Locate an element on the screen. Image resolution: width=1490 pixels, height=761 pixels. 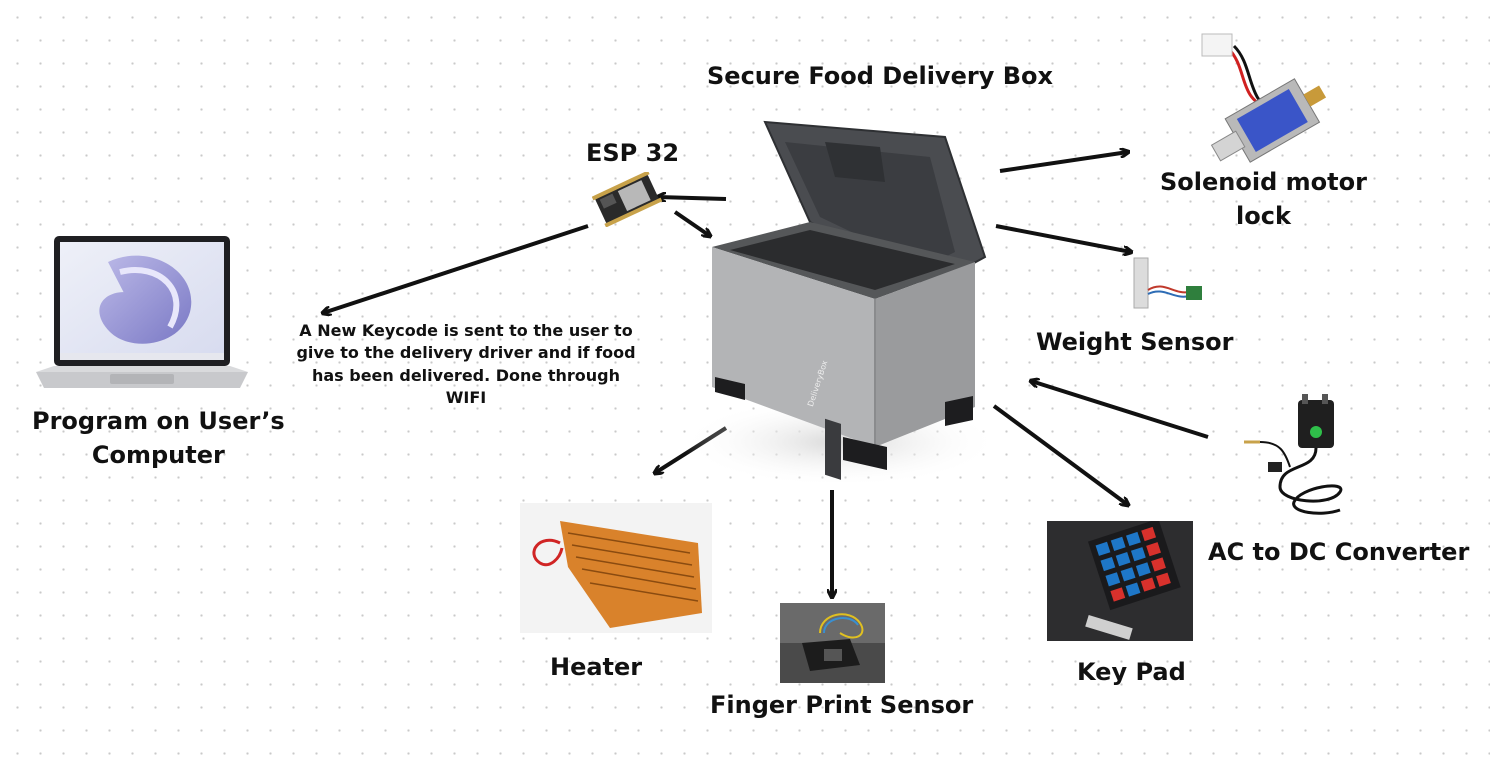
ac-dc-label: AC to DC Converter is located at coordinates (1339, 552).